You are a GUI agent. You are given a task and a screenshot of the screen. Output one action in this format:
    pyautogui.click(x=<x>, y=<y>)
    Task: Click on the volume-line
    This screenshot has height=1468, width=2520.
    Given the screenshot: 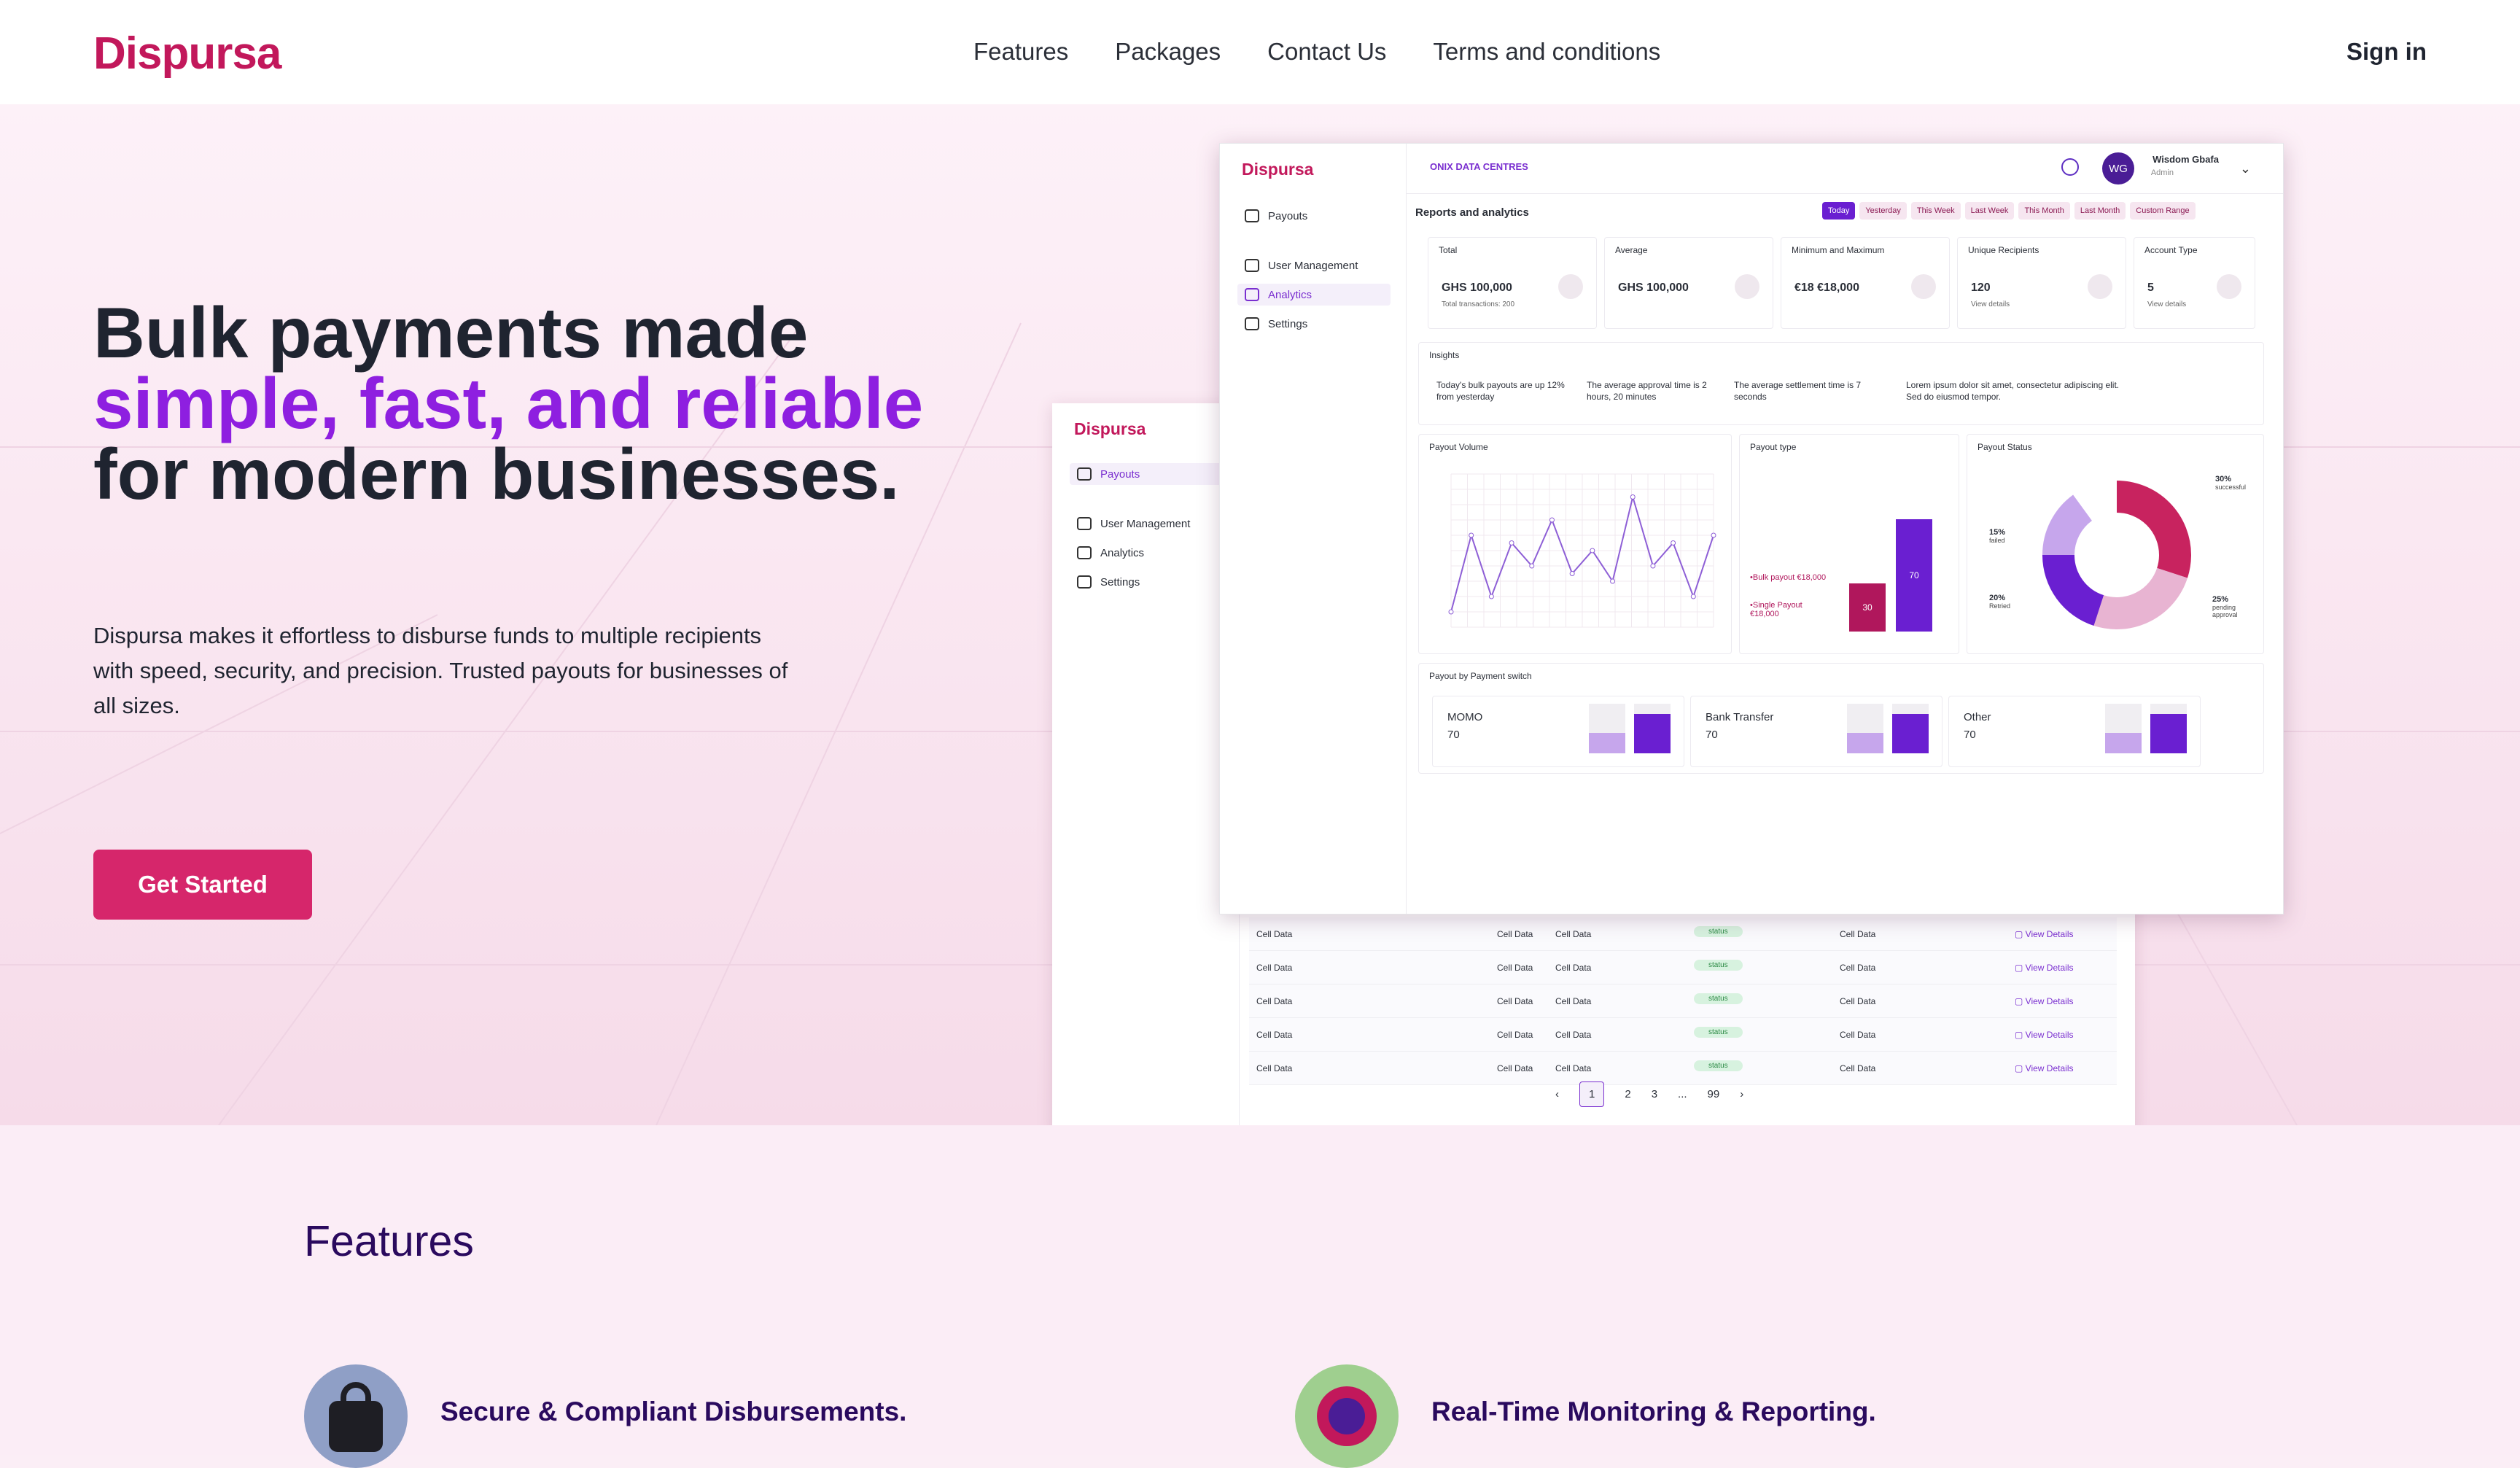 What is the action you would take?
    pyautogui.click(x=1582, y=553)
    